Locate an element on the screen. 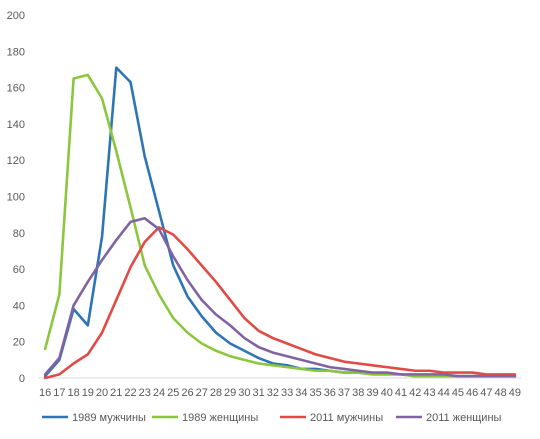  x-tick-label: 46 is located at coordinates (472, 393).